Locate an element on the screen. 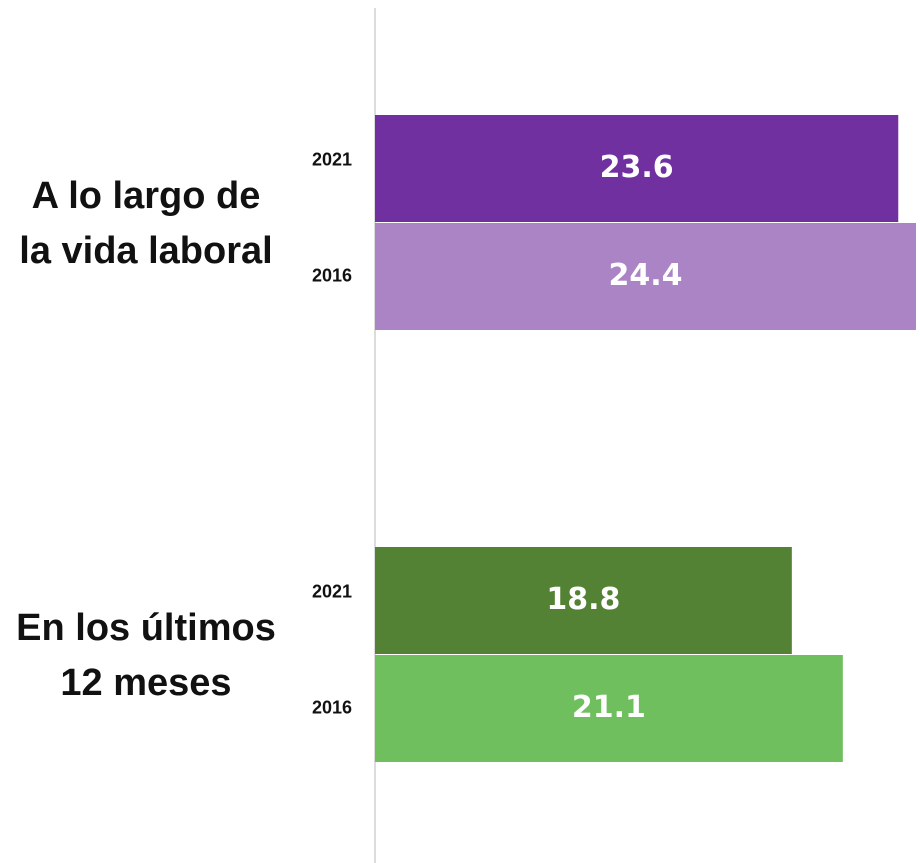 The height and width of the screenshot is (863, 920). value-label: 24.4 is located at coordinates (645, 275).